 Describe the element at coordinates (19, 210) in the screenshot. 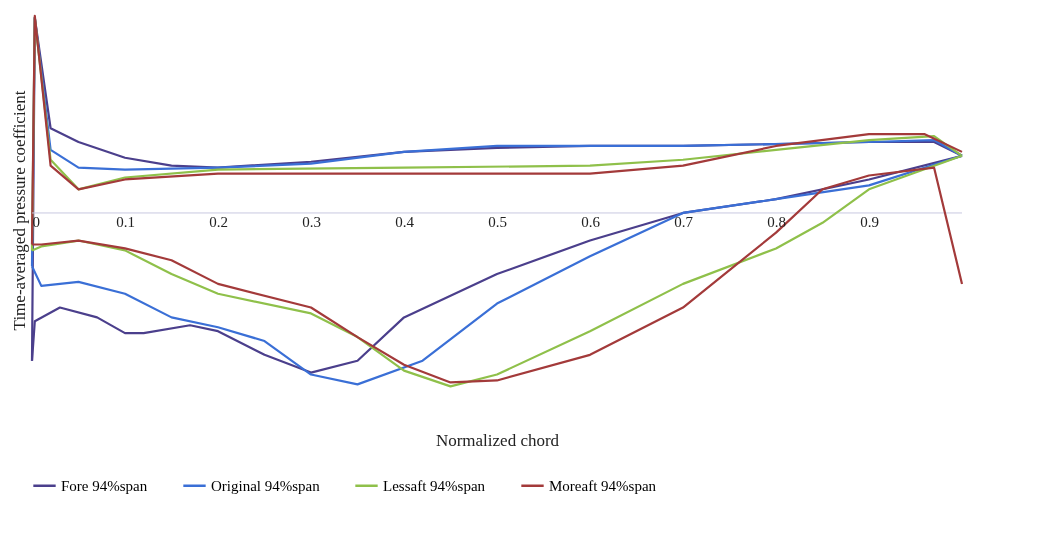

I see `y-axis-title: Time-averaged pressure coefficient` at that location.